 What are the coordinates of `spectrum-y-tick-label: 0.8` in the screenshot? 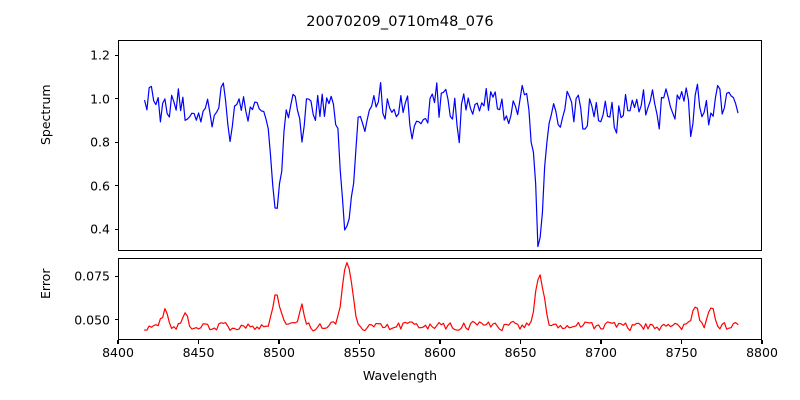 It's located at (100, 142).